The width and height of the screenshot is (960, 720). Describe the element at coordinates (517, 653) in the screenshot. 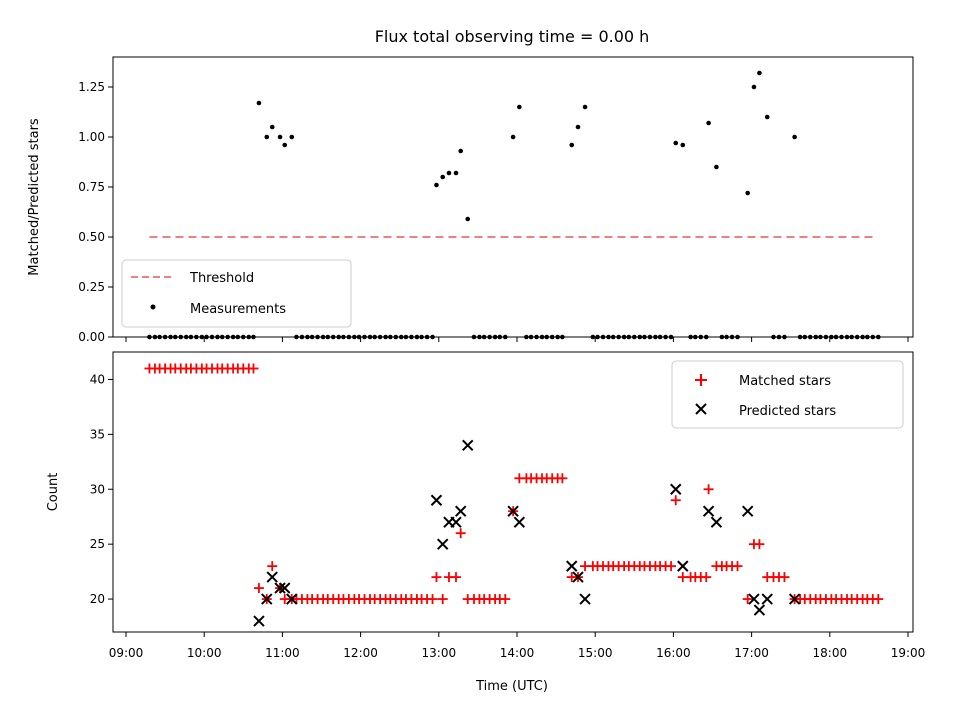

I see `x-tick-label: 14:00` at that location.